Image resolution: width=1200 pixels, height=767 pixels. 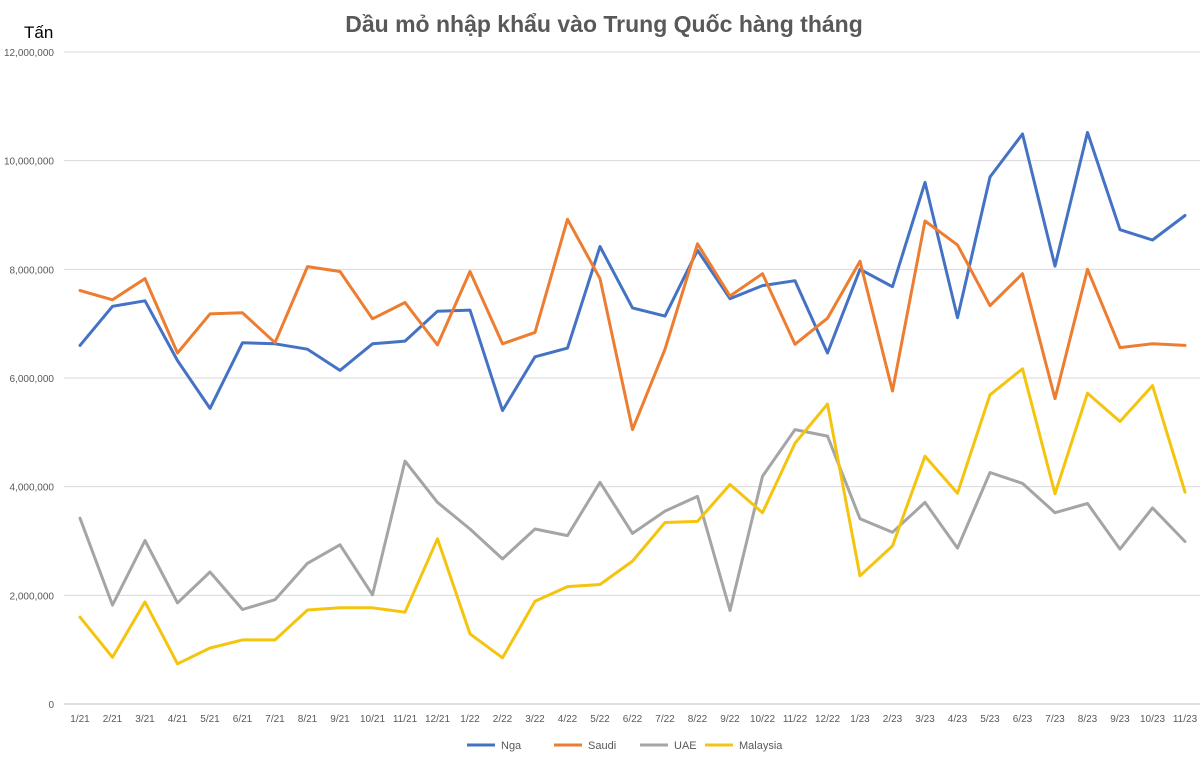 What do you see at coordinates (372, 719) in the screenshot?
I see `x-tick-label: 10/21` at bounding box center [372, 719].